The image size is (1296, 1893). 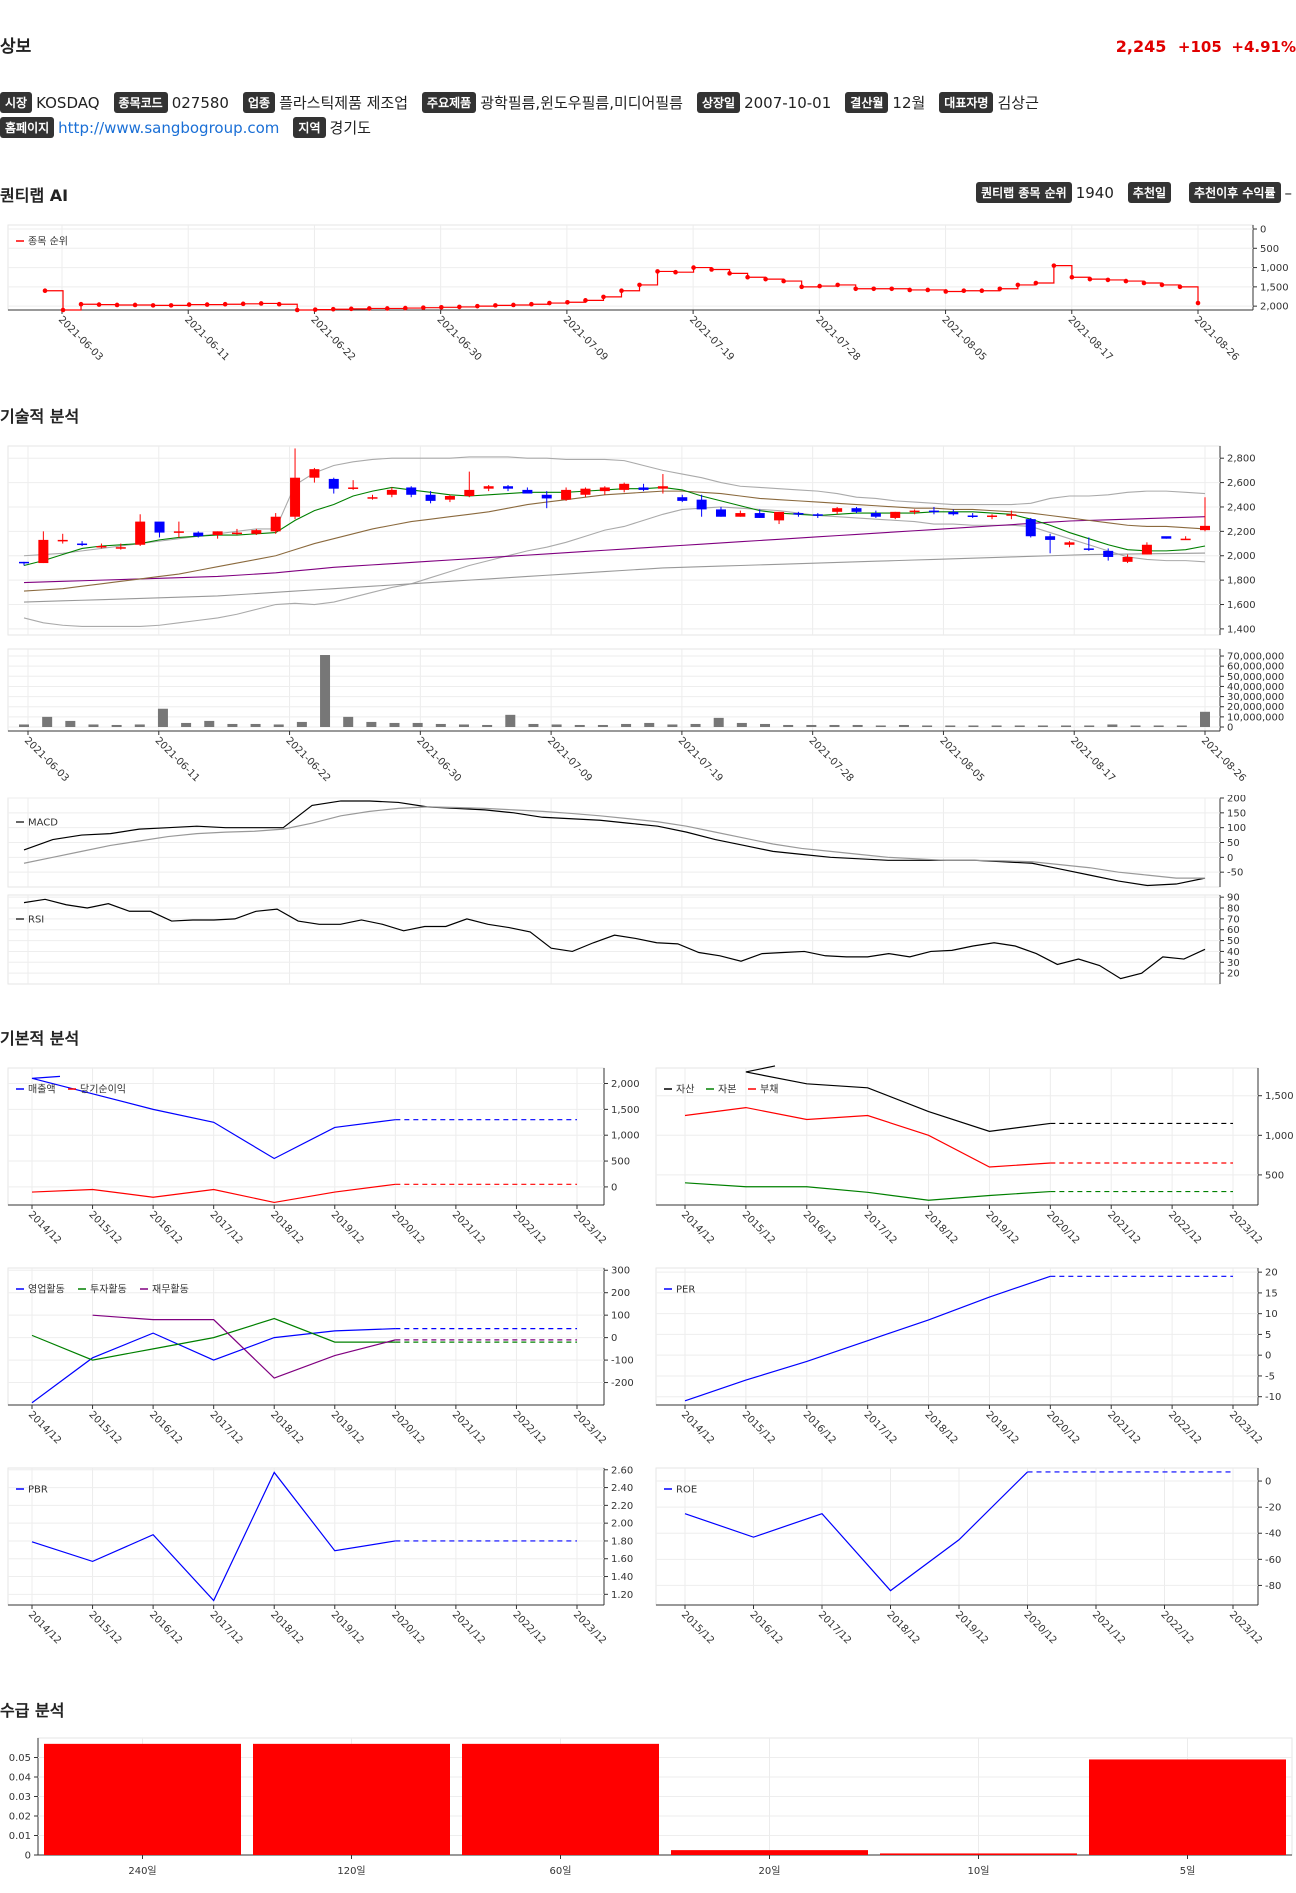 I want to click on y-tick-label: 1.80, so click(x=622, y=1541).